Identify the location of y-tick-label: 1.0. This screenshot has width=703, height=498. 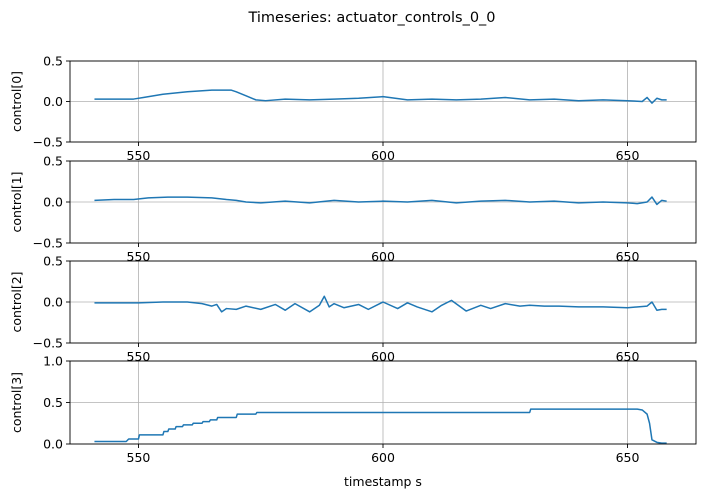
(53, 361).